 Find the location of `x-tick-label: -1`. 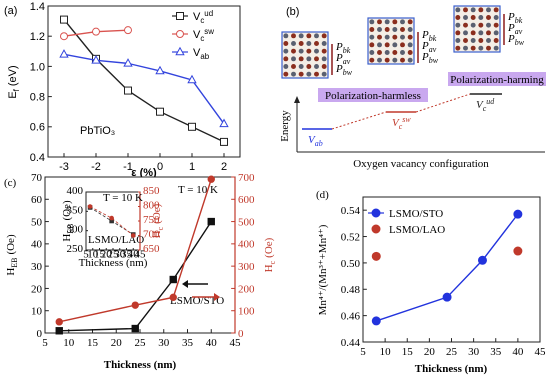

x-tick-label: -1 is located at coordinates (128, 167).